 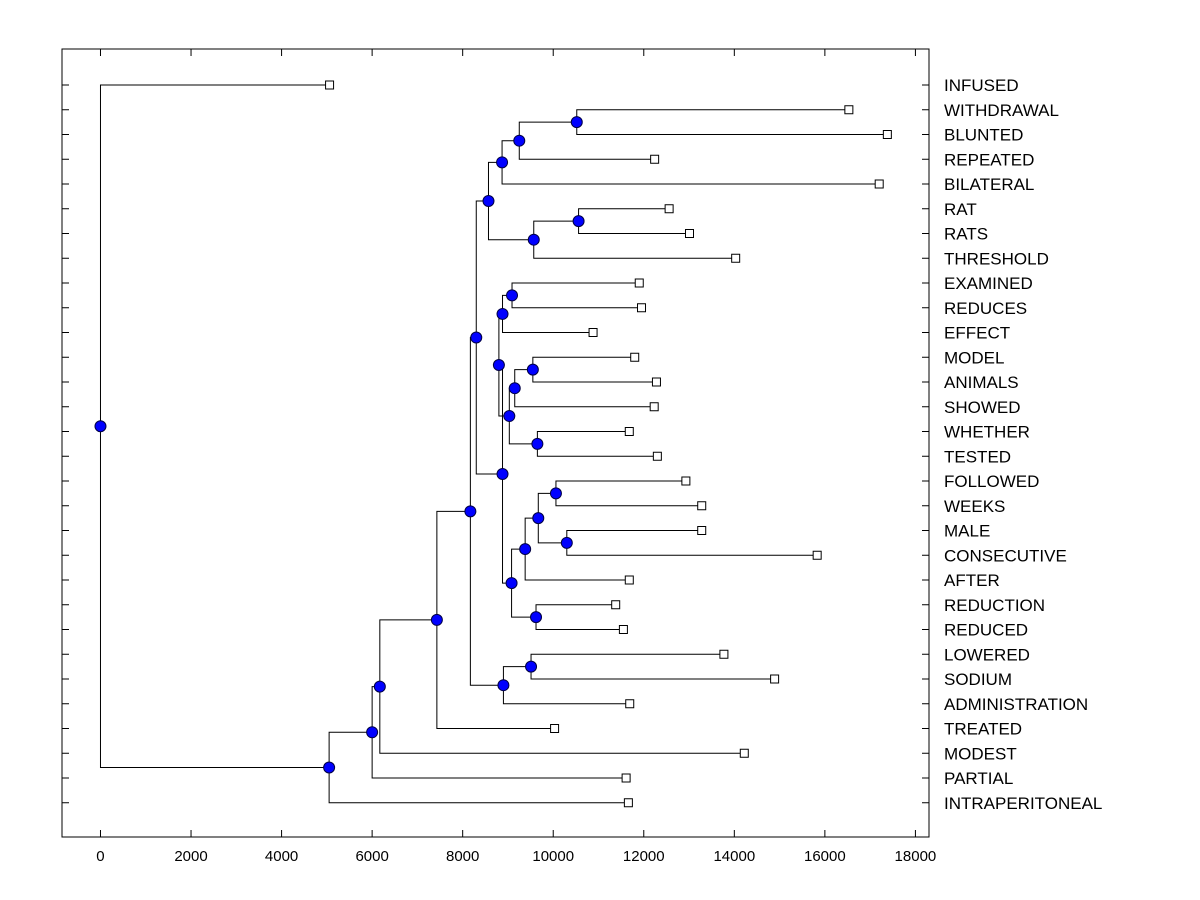 I want to click on x-tick-label: 8000, so click(x=462, y=856).